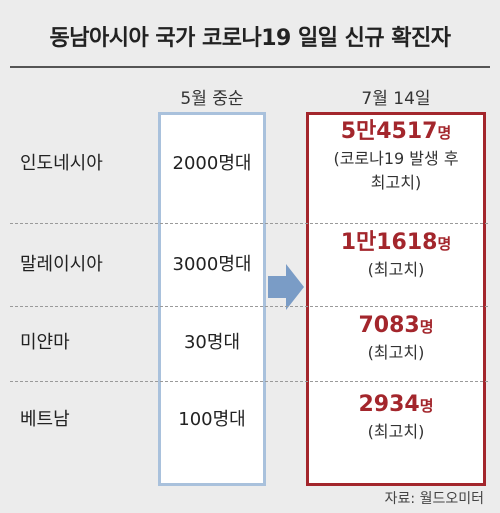 Image resolution: width=500 pixels, height=513 pixels. Describe the element at coordinates (396, 99) in the screenshot. I see `column-header-july: 7월 14일` at that location.